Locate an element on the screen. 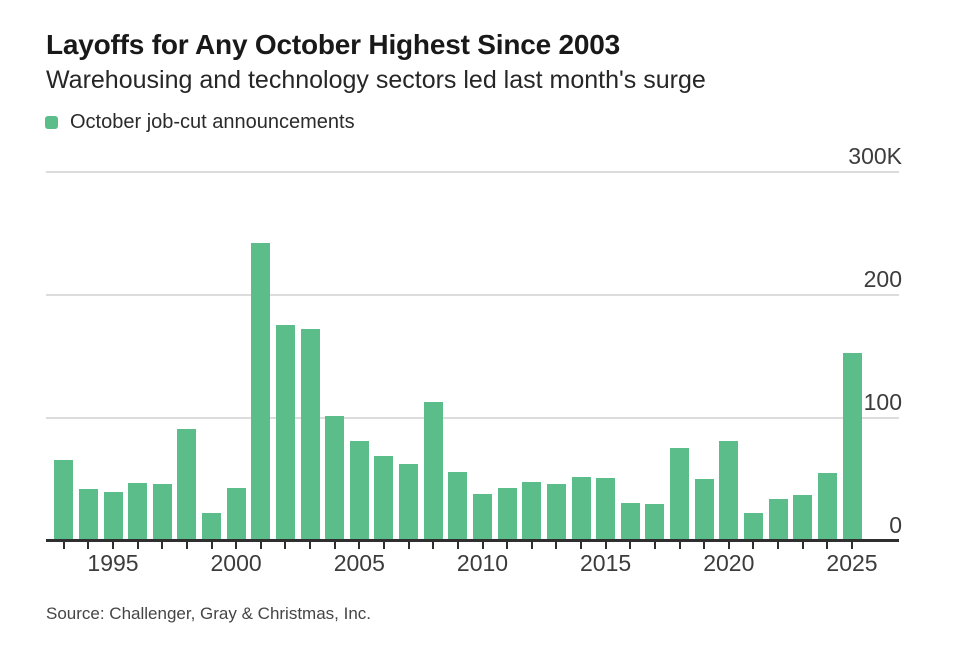 The image size is (961, 657). x-tick-2006 is located at coordinates (383, 545).